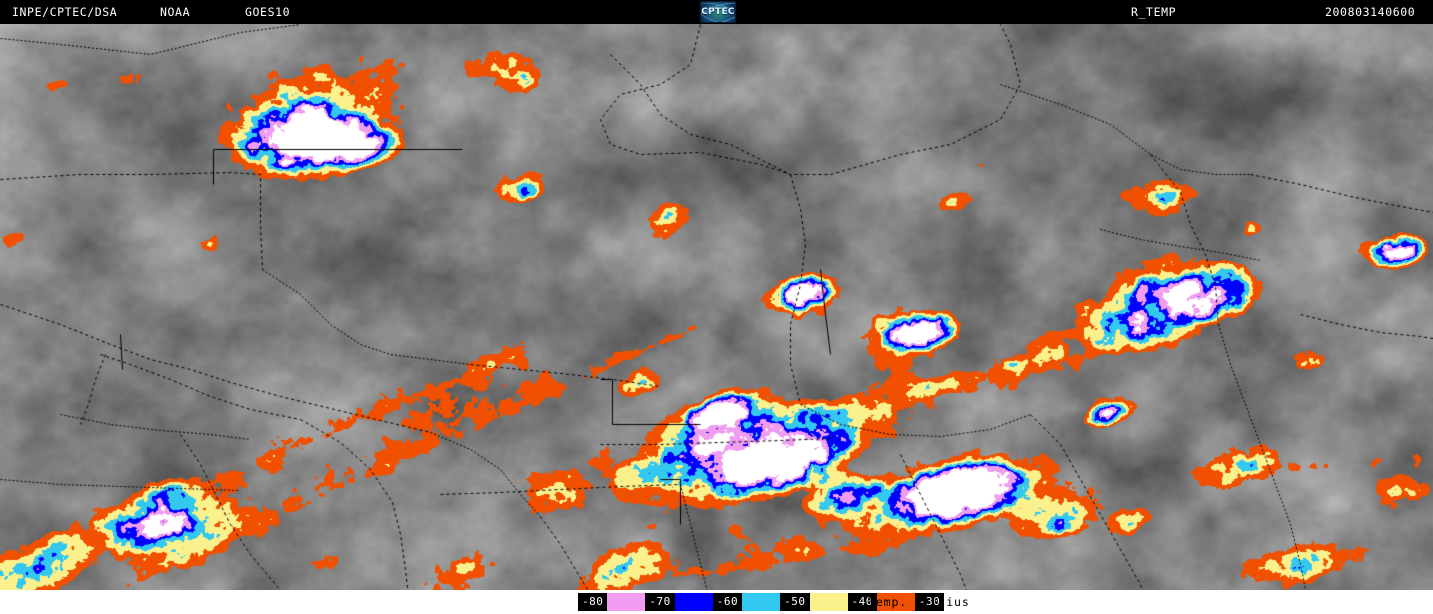 The width and height of the screenshot is (1433, 614). Describe the element at coordinates (727, 602) in the screenshot. I see `legend-tick-2: -60` at that location.